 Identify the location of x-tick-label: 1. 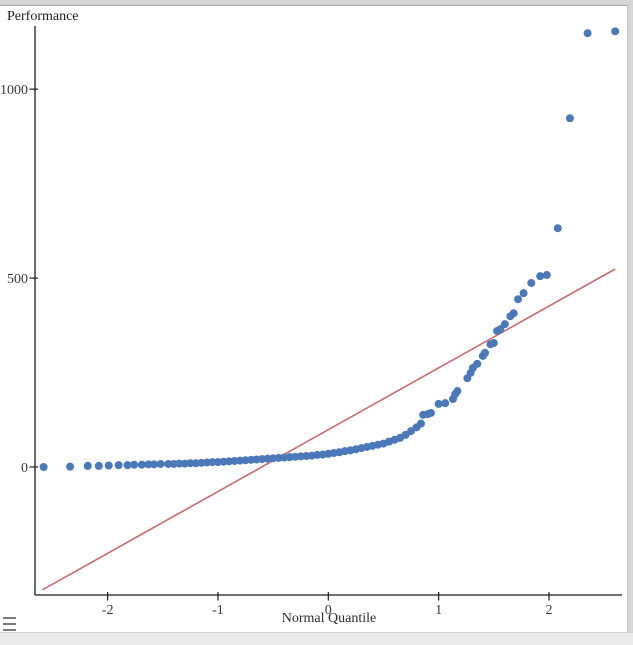
(438, 610).